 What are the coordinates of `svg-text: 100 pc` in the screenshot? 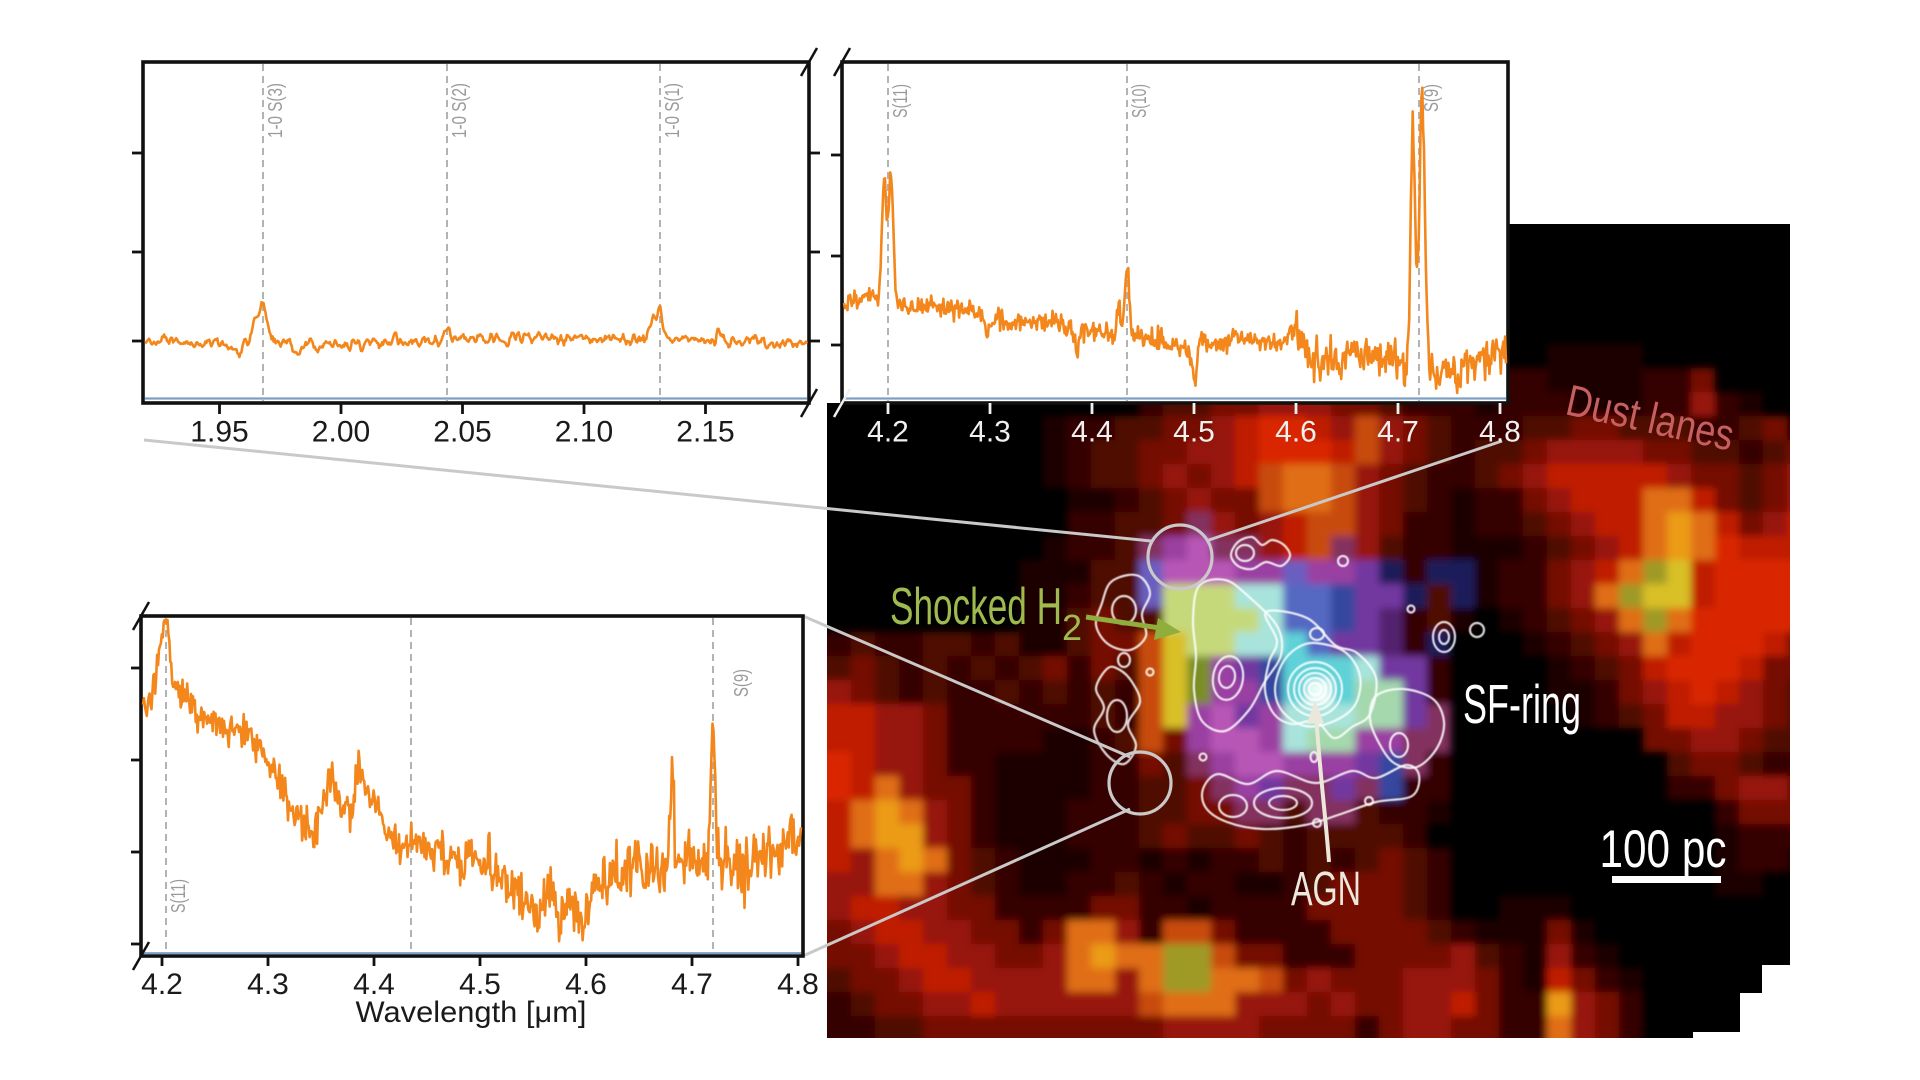 It's located at (1663, 849).